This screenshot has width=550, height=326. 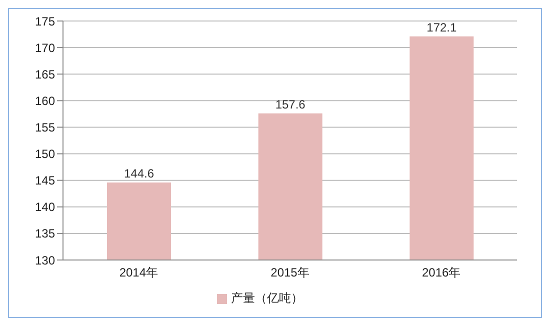 I want to click on y-tick-label: 170, so click(x=45, y=47).